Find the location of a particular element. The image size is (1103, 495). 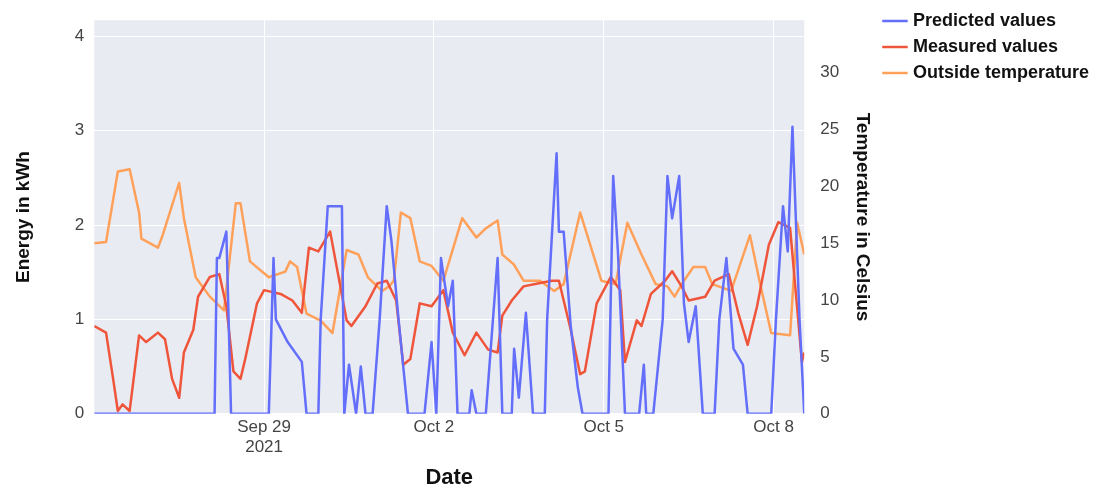

legend-label: Predicted values is located at coordinates (984, 19).